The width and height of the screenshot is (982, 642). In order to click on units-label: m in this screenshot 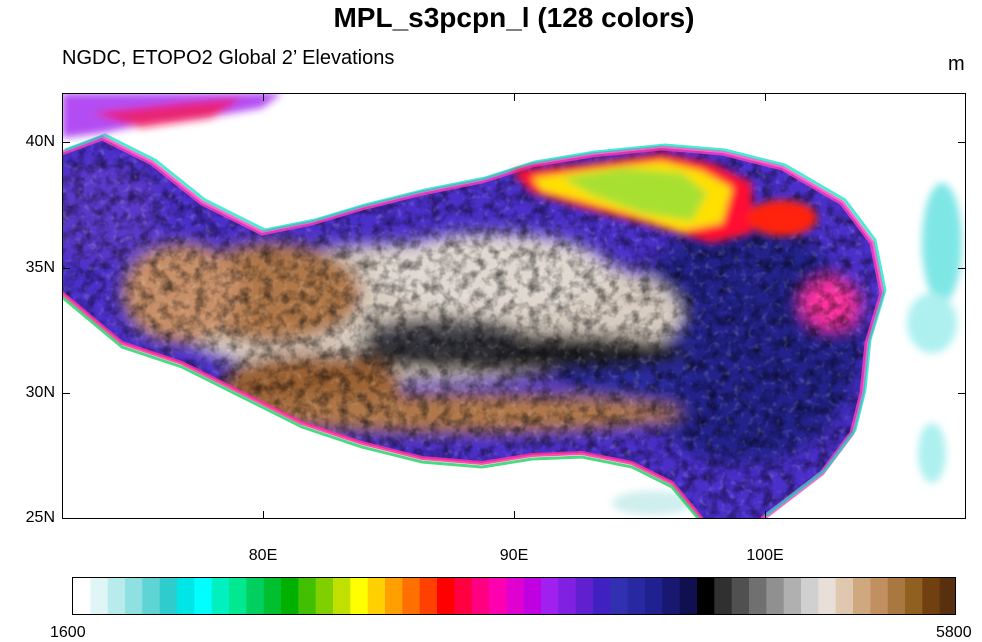, I will do `click(956, 64)`.